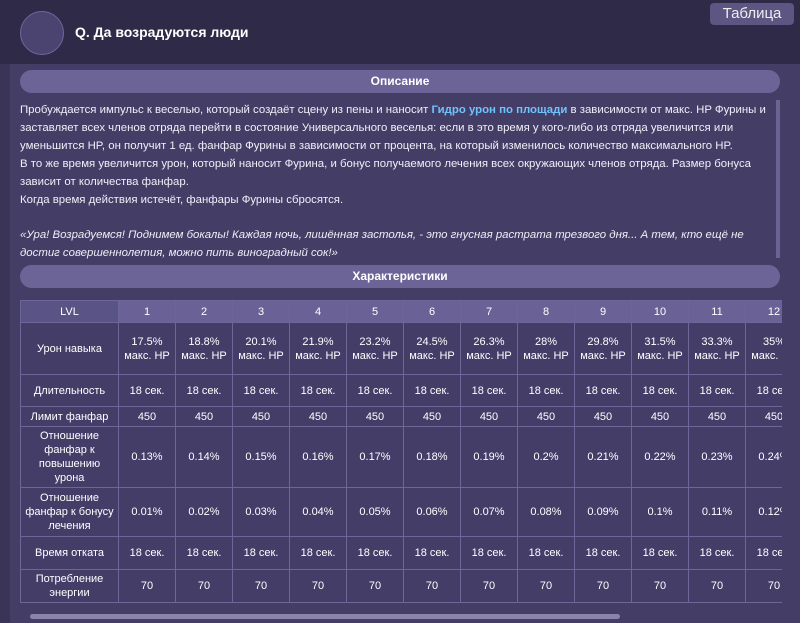 The width and height of the screenshot is (800, 623). I want to click on column-header: 3, so click(261, 311).